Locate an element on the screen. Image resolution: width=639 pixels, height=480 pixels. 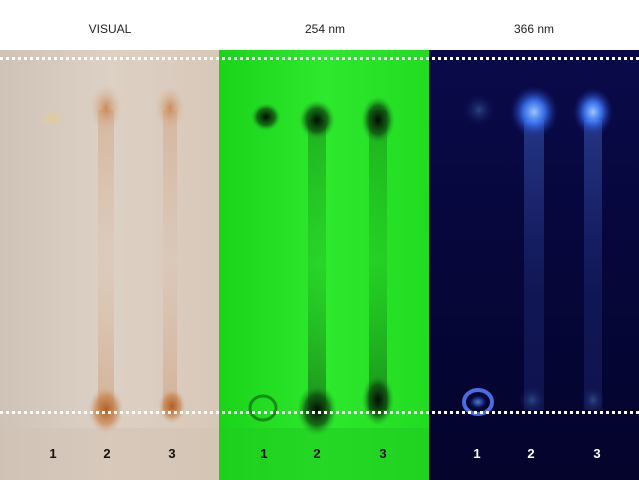
uv366-lane3-top-spot is located at coordinates (593, 112).